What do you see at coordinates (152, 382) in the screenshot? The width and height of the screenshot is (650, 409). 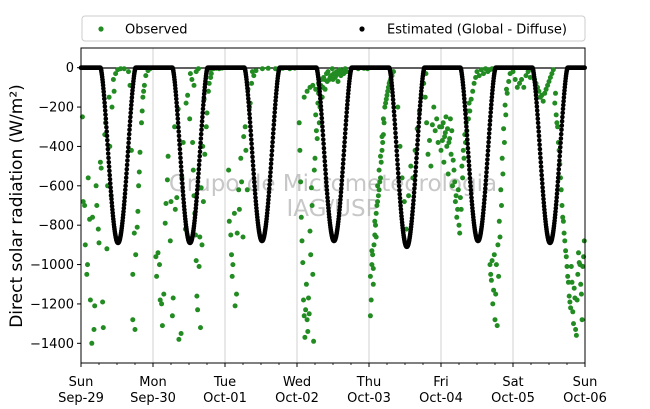 I see `x-tick-label-day: Mon` at bounding box center [152, 382].